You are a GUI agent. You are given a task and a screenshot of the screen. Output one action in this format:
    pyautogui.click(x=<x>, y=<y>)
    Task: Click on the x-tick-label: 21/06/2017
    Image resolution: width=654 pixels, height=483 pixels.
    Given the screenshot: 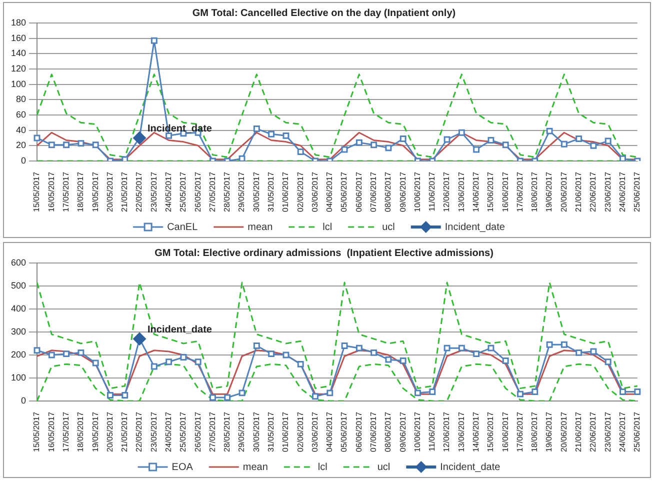 What is the action you would take?
    pyautogui.click(x=579, y=191)
    